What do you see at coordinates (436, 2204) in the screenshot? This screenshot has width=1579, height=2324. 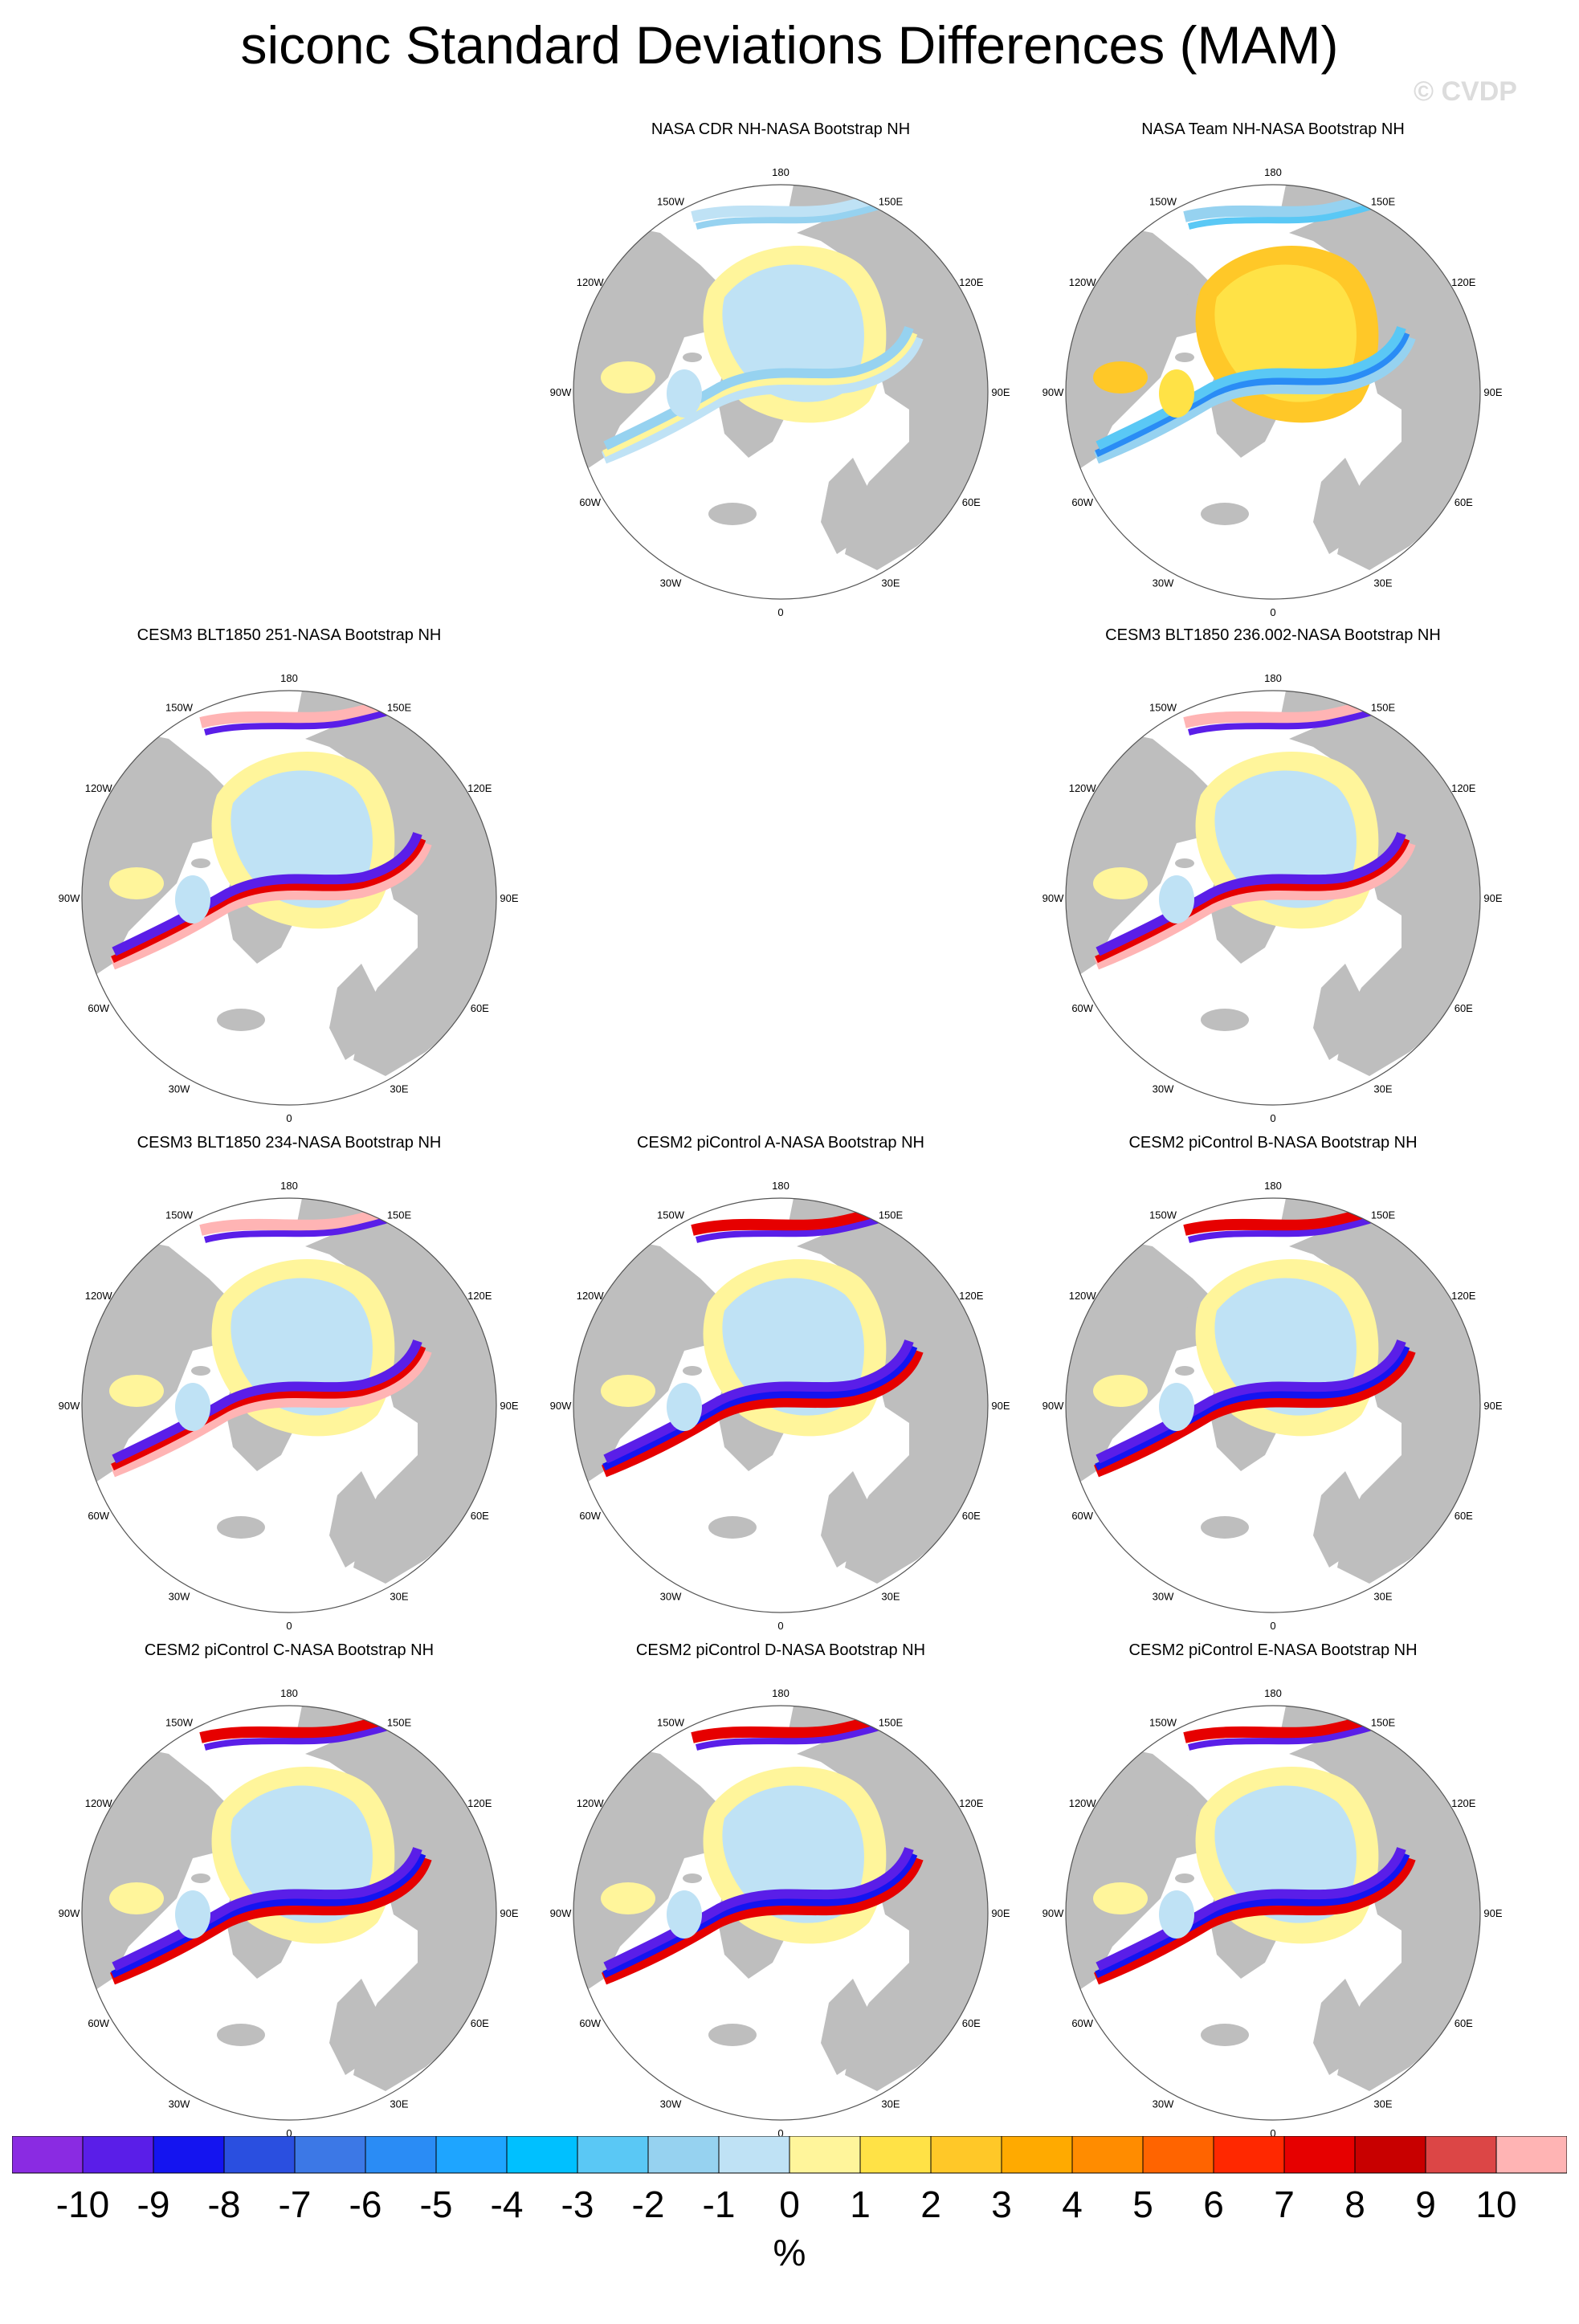 I see `colorbar-tick-label: -5` at bounding box center [436, 2204].